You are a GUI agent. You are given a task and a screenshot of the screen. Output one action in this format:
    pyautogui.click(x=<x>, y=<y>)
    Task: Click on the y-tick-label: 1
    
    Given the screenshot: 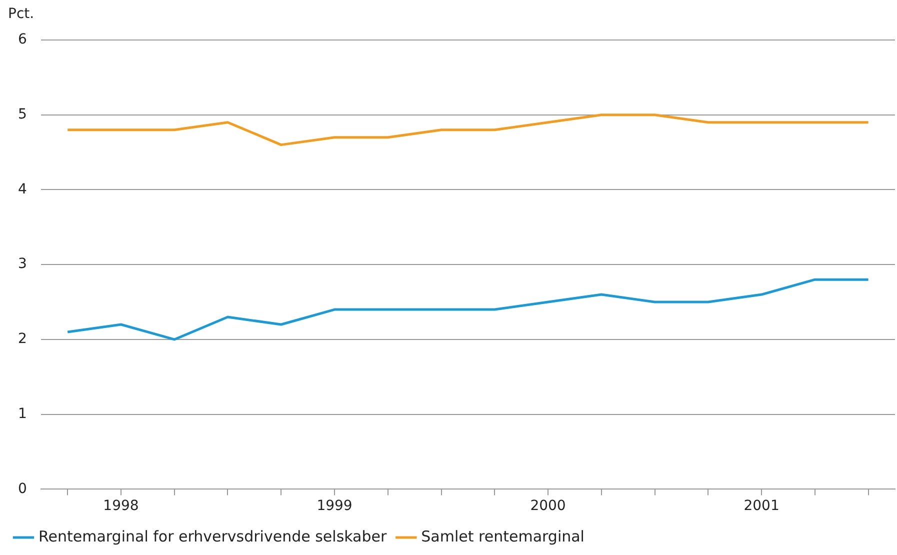 What is the action you would take?
    pyautogui.click(x=22, y=414)
    